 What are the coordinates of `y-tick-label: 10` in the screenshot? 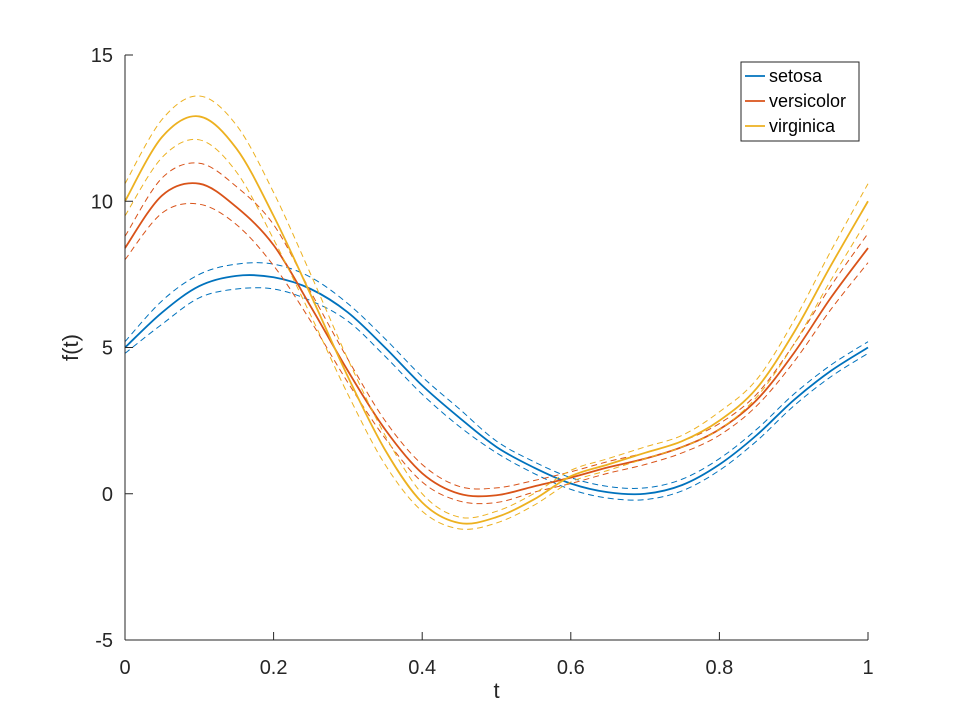 It's located at (102, 202).